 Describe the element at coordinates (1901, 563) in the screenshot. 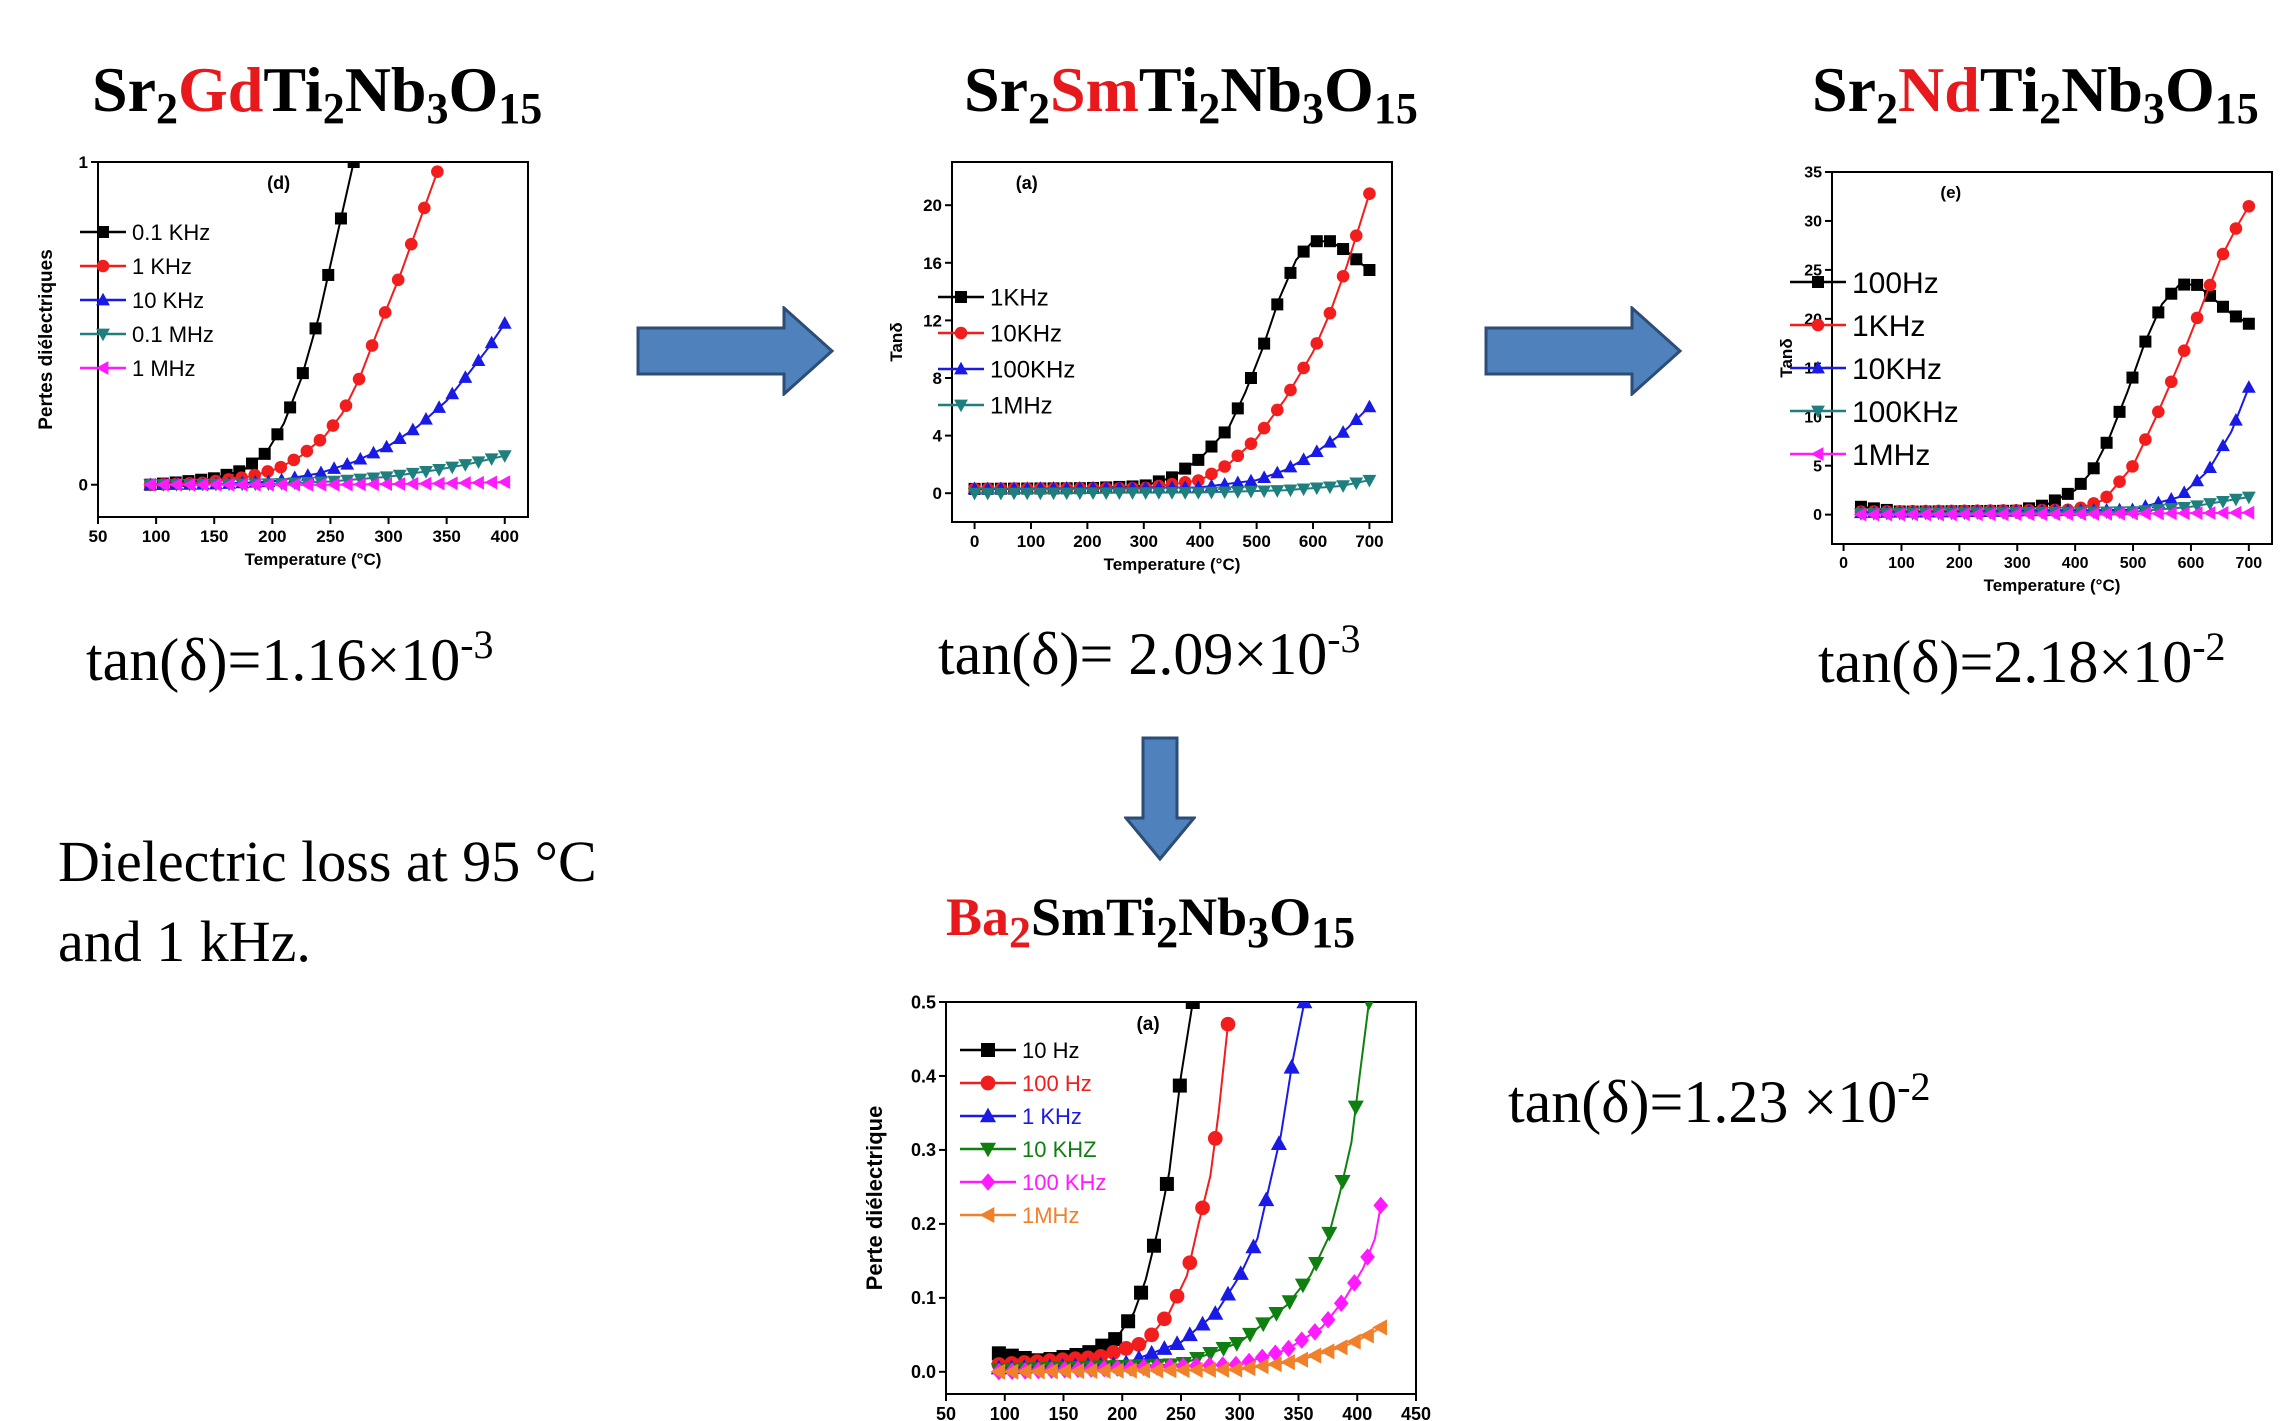

I see `chart-nd-xtick-label: 100` at that location.